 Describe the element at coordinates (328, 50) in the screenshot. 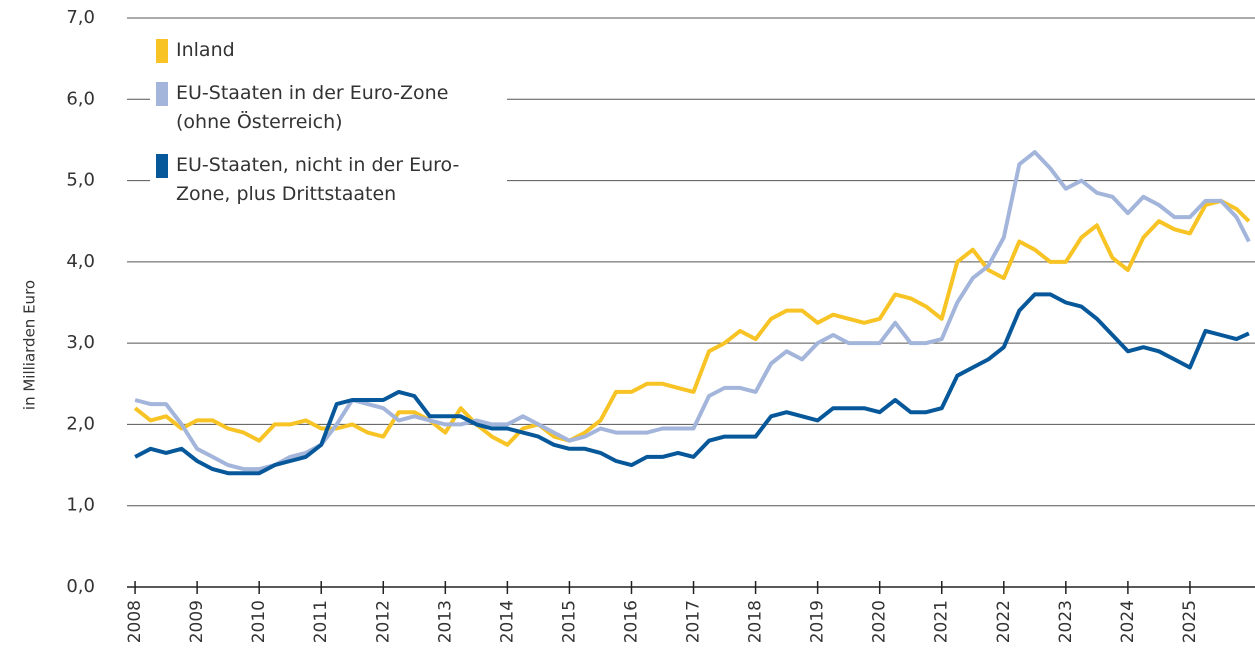

I see `legend-item: Inland` at that location.